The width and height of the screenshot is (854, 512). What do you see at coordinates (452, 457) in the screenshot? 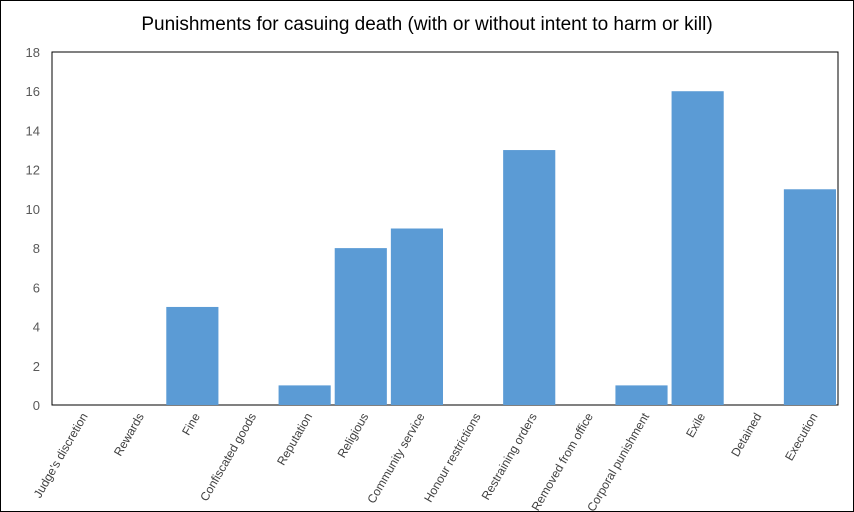
I see `x-tick-label: Honour restrictions` at bounding box center [452, 457].